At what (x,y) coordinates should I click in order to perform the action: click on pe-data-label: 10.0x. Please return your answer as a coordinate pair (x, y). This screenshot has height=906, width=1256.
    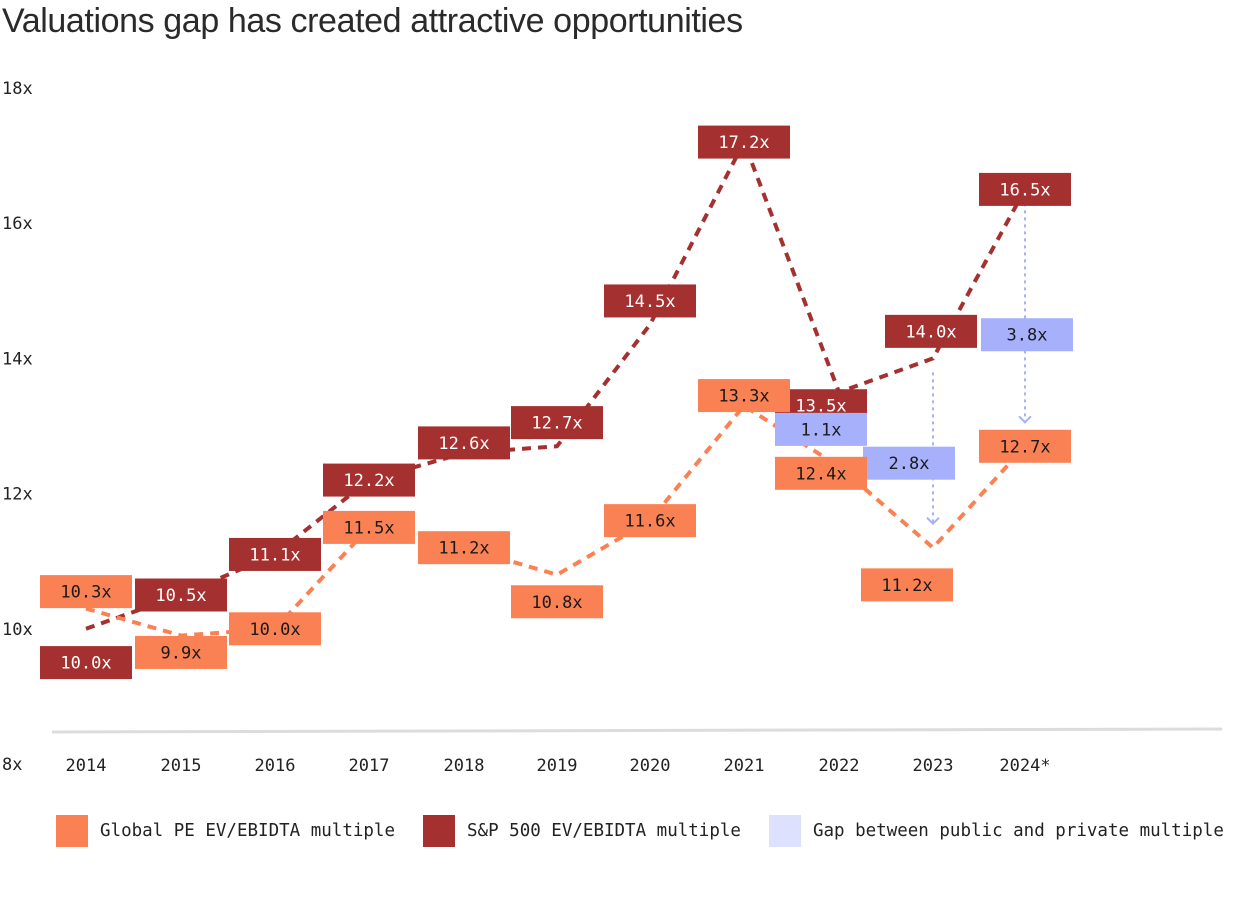
    Looking at the image, I should click on (274, 630).